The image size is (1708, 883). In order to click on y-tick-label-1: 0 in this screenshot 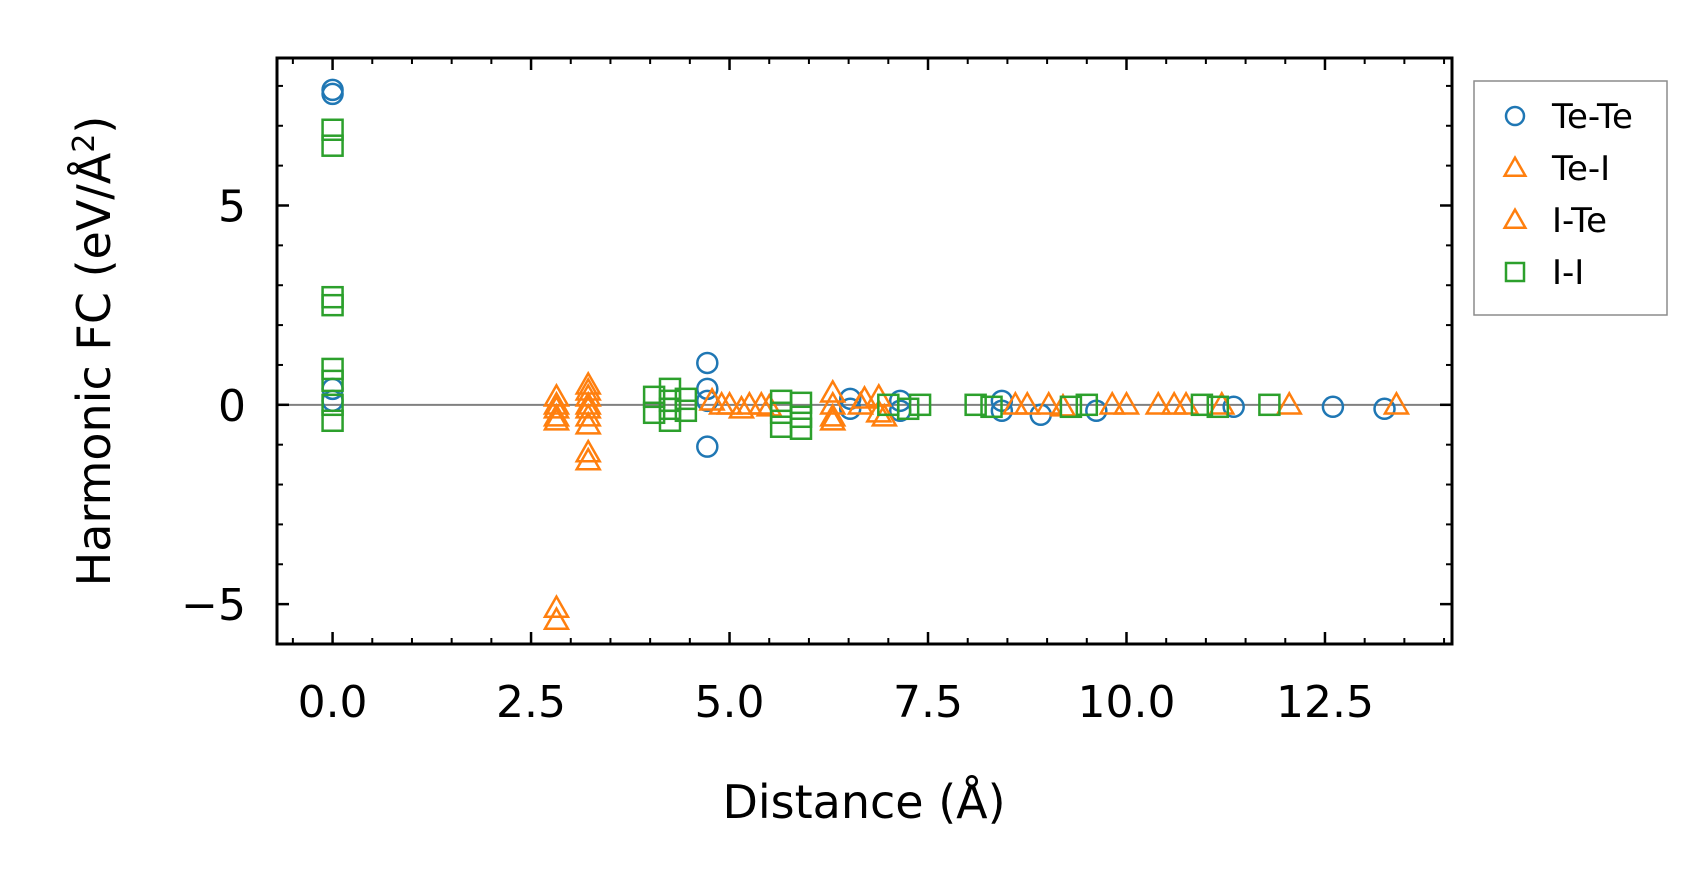, I will do `click(232, 406)`.